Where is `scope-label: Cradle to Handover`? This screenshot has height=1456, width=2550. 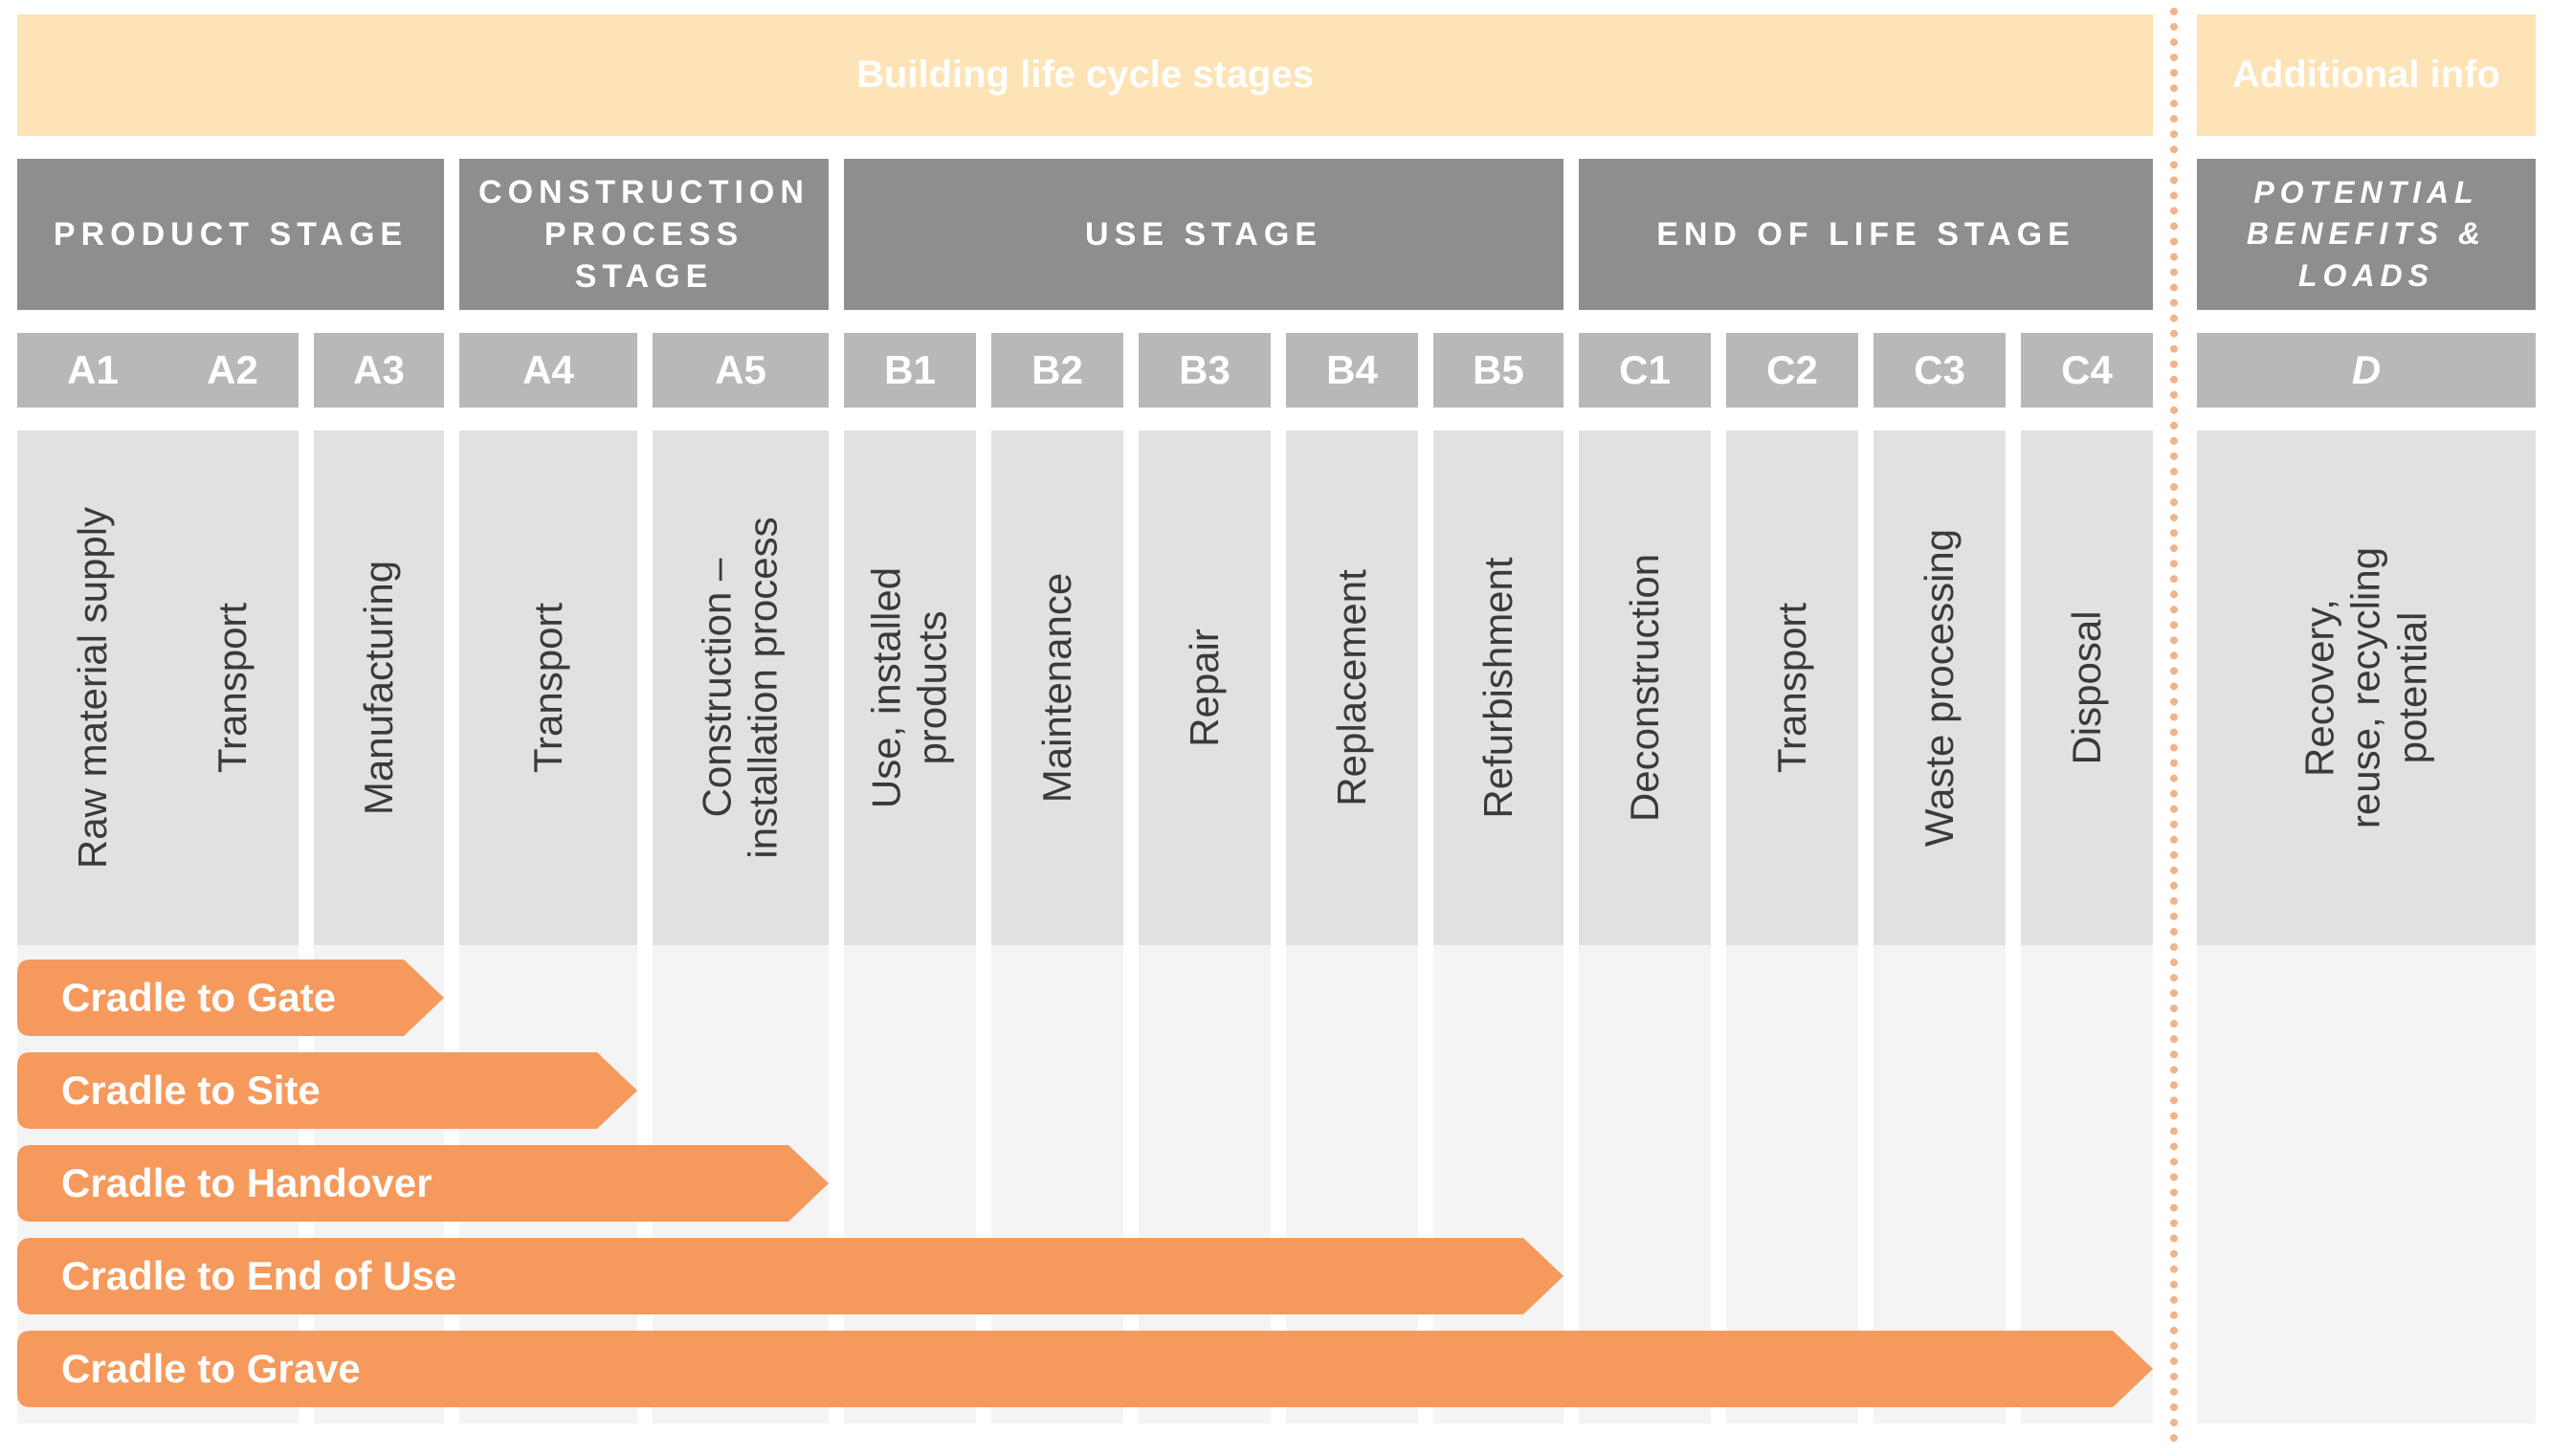 scope-label: Cradle to Handover is located at coordinates (246, 1183).